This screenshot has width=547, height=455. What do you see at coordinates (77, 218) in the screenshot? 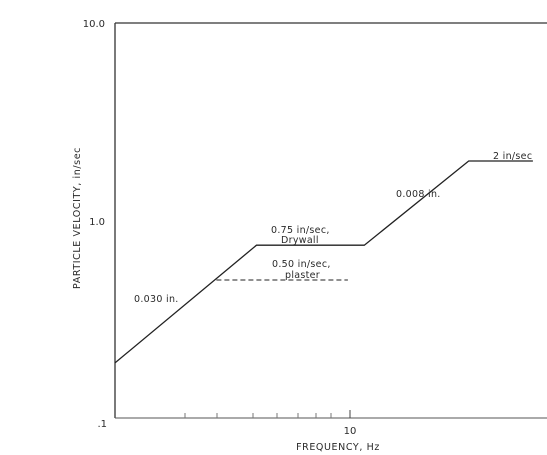
I see `y-axis-title: PARTICLE VELOCITY, in/sec` at bounding box center [77, 218].